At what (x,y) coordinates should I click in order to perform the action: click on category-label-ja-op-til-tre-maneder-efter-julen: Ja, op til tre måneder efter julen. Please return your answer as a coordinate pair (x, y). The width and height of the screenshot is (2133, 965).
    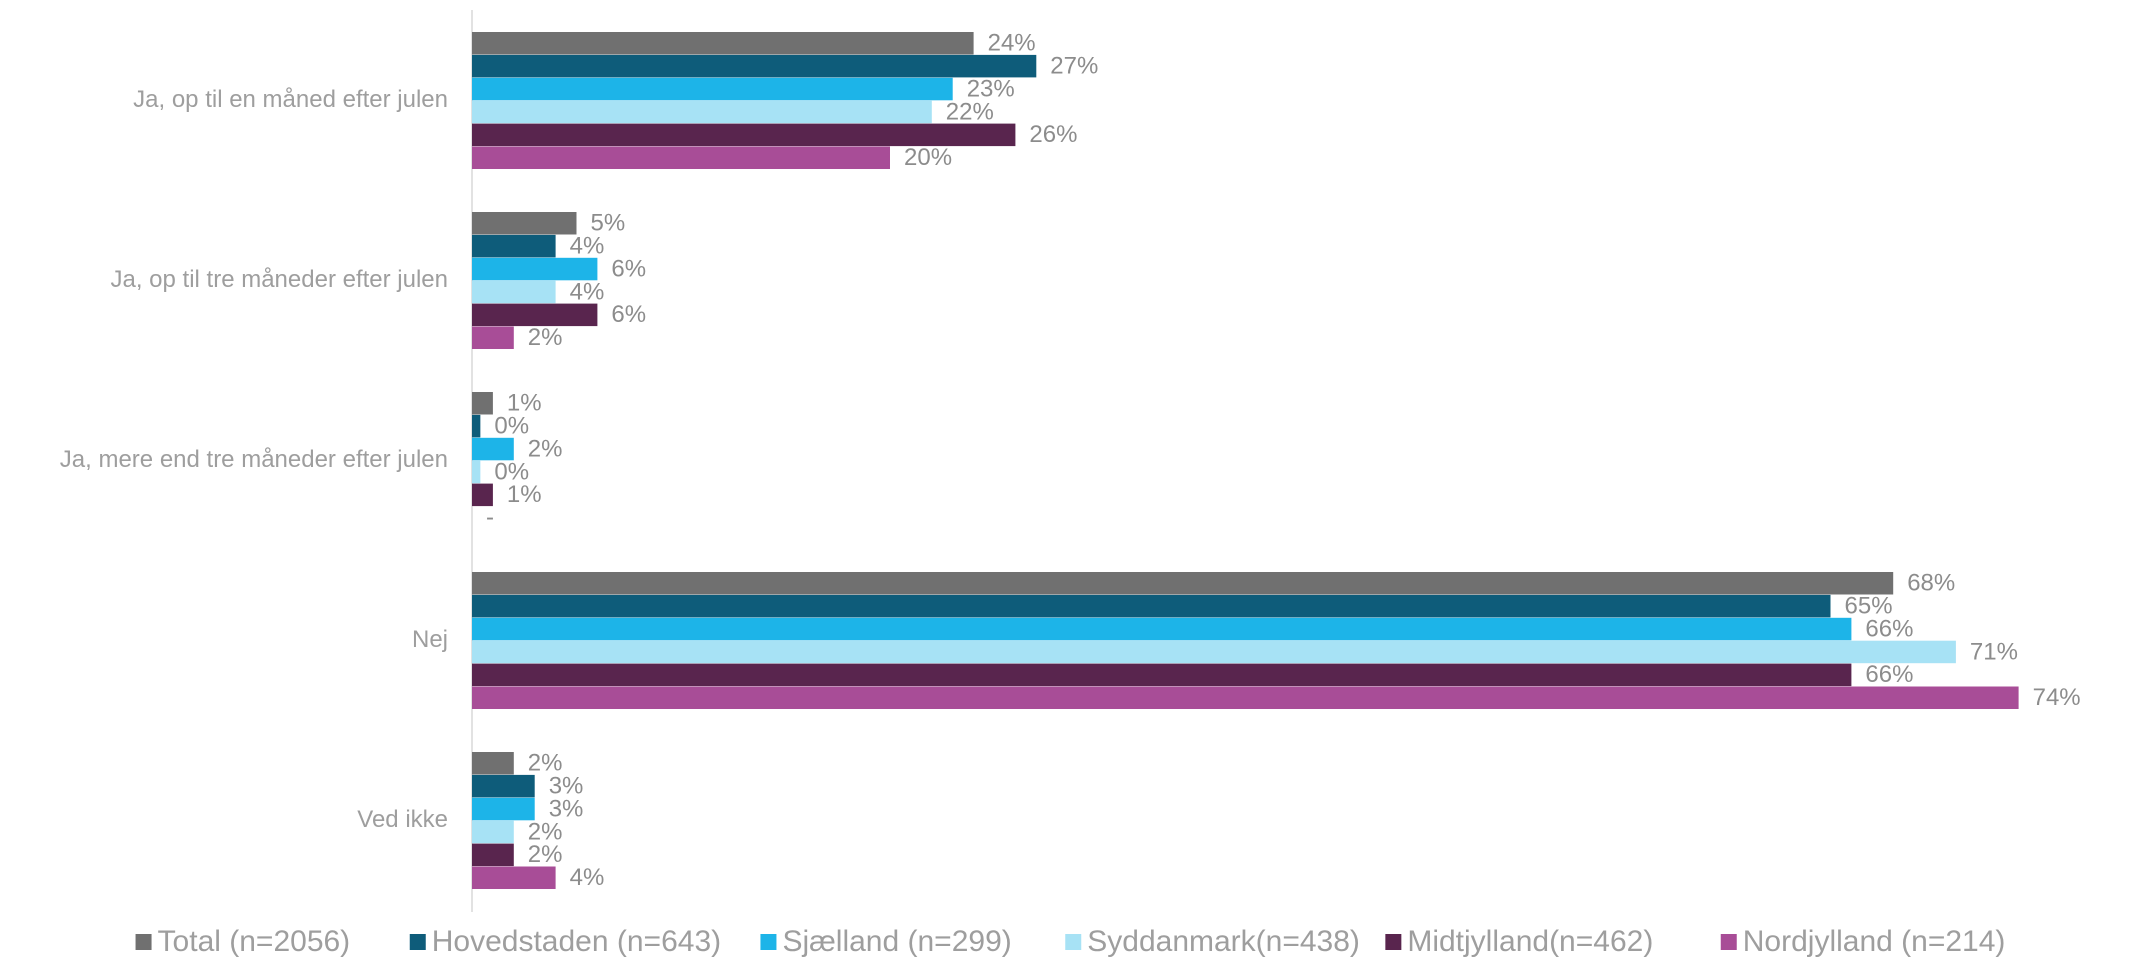
    Looking at the image, I should click on (279, 279).